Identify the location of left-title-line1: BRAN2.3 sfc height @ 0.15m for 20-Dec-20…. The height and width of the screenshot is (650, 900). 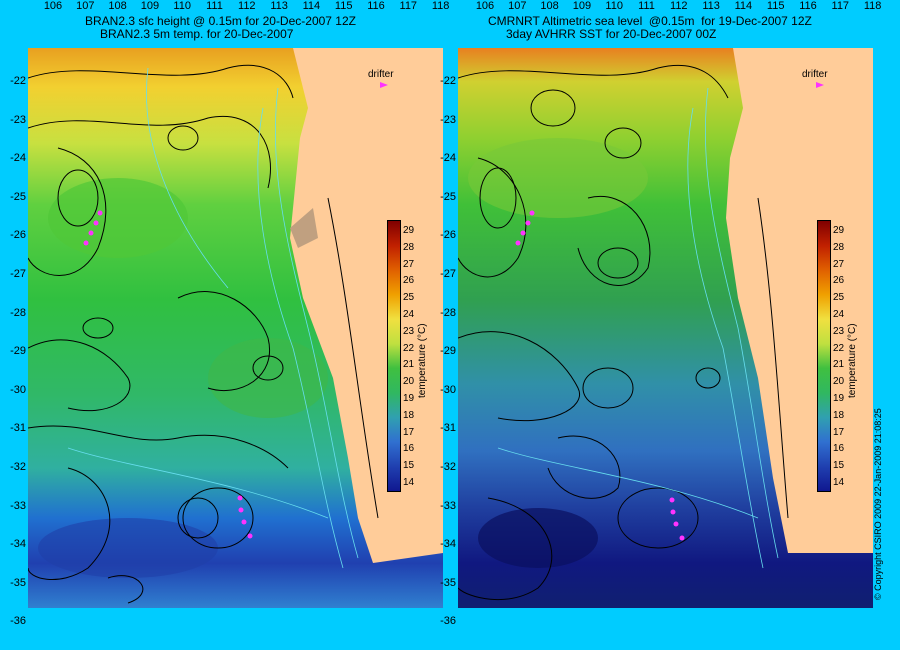
(220, 21).